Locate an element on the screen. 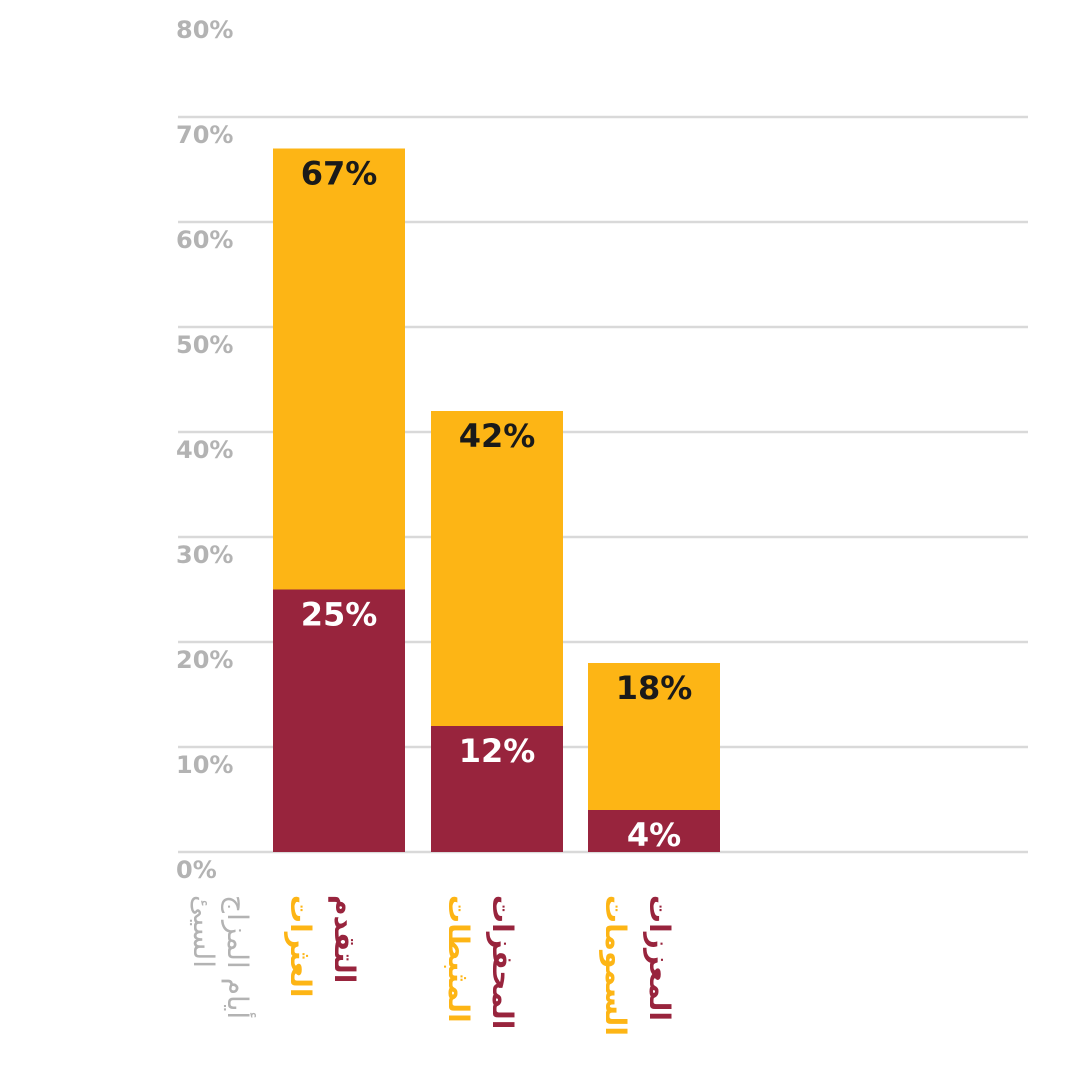  y-tick-label: 40% is located at coordinates (204, 450).